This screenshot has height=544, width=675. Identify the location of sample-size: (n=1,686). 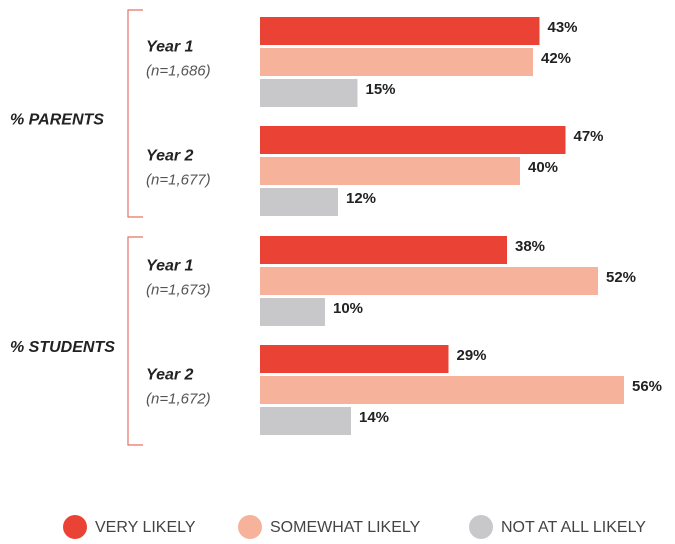
(178, 70).